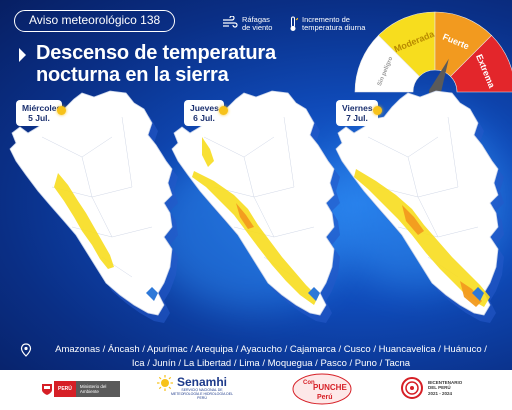  What do you see at coordinates (165, 383) in the screenshot?
I see `sun-logo-icon` at bounding box center [165, 383].